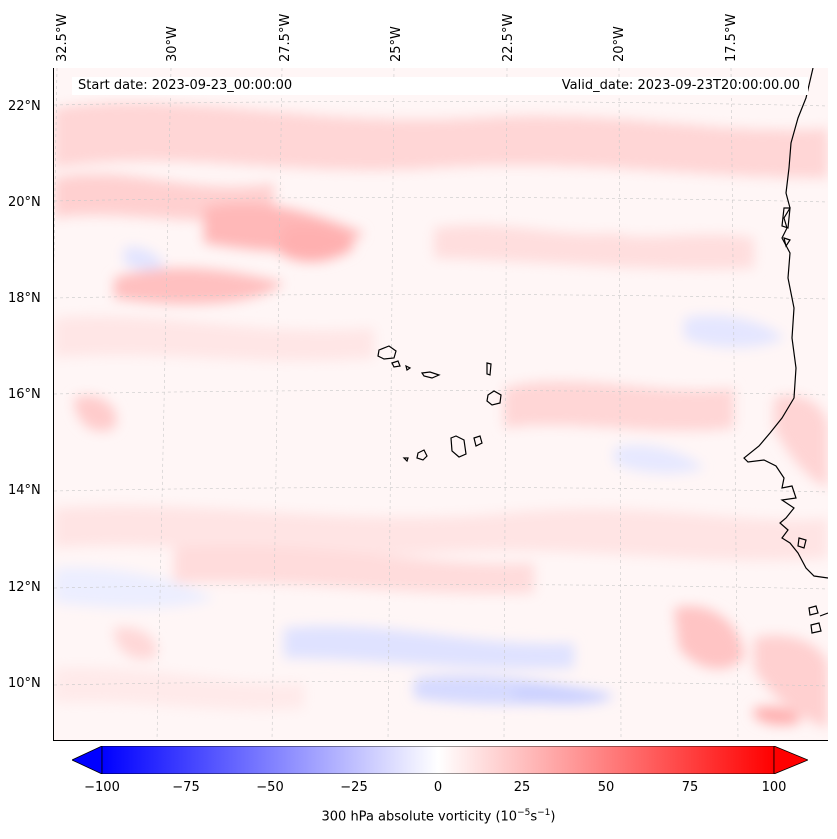 The height and width of the screenshot is (839, 837). What do you see at coordinates (172, 44) in the screenshot?
I see `lon-label-30w: 30°W` at bounding box center [172, 44].